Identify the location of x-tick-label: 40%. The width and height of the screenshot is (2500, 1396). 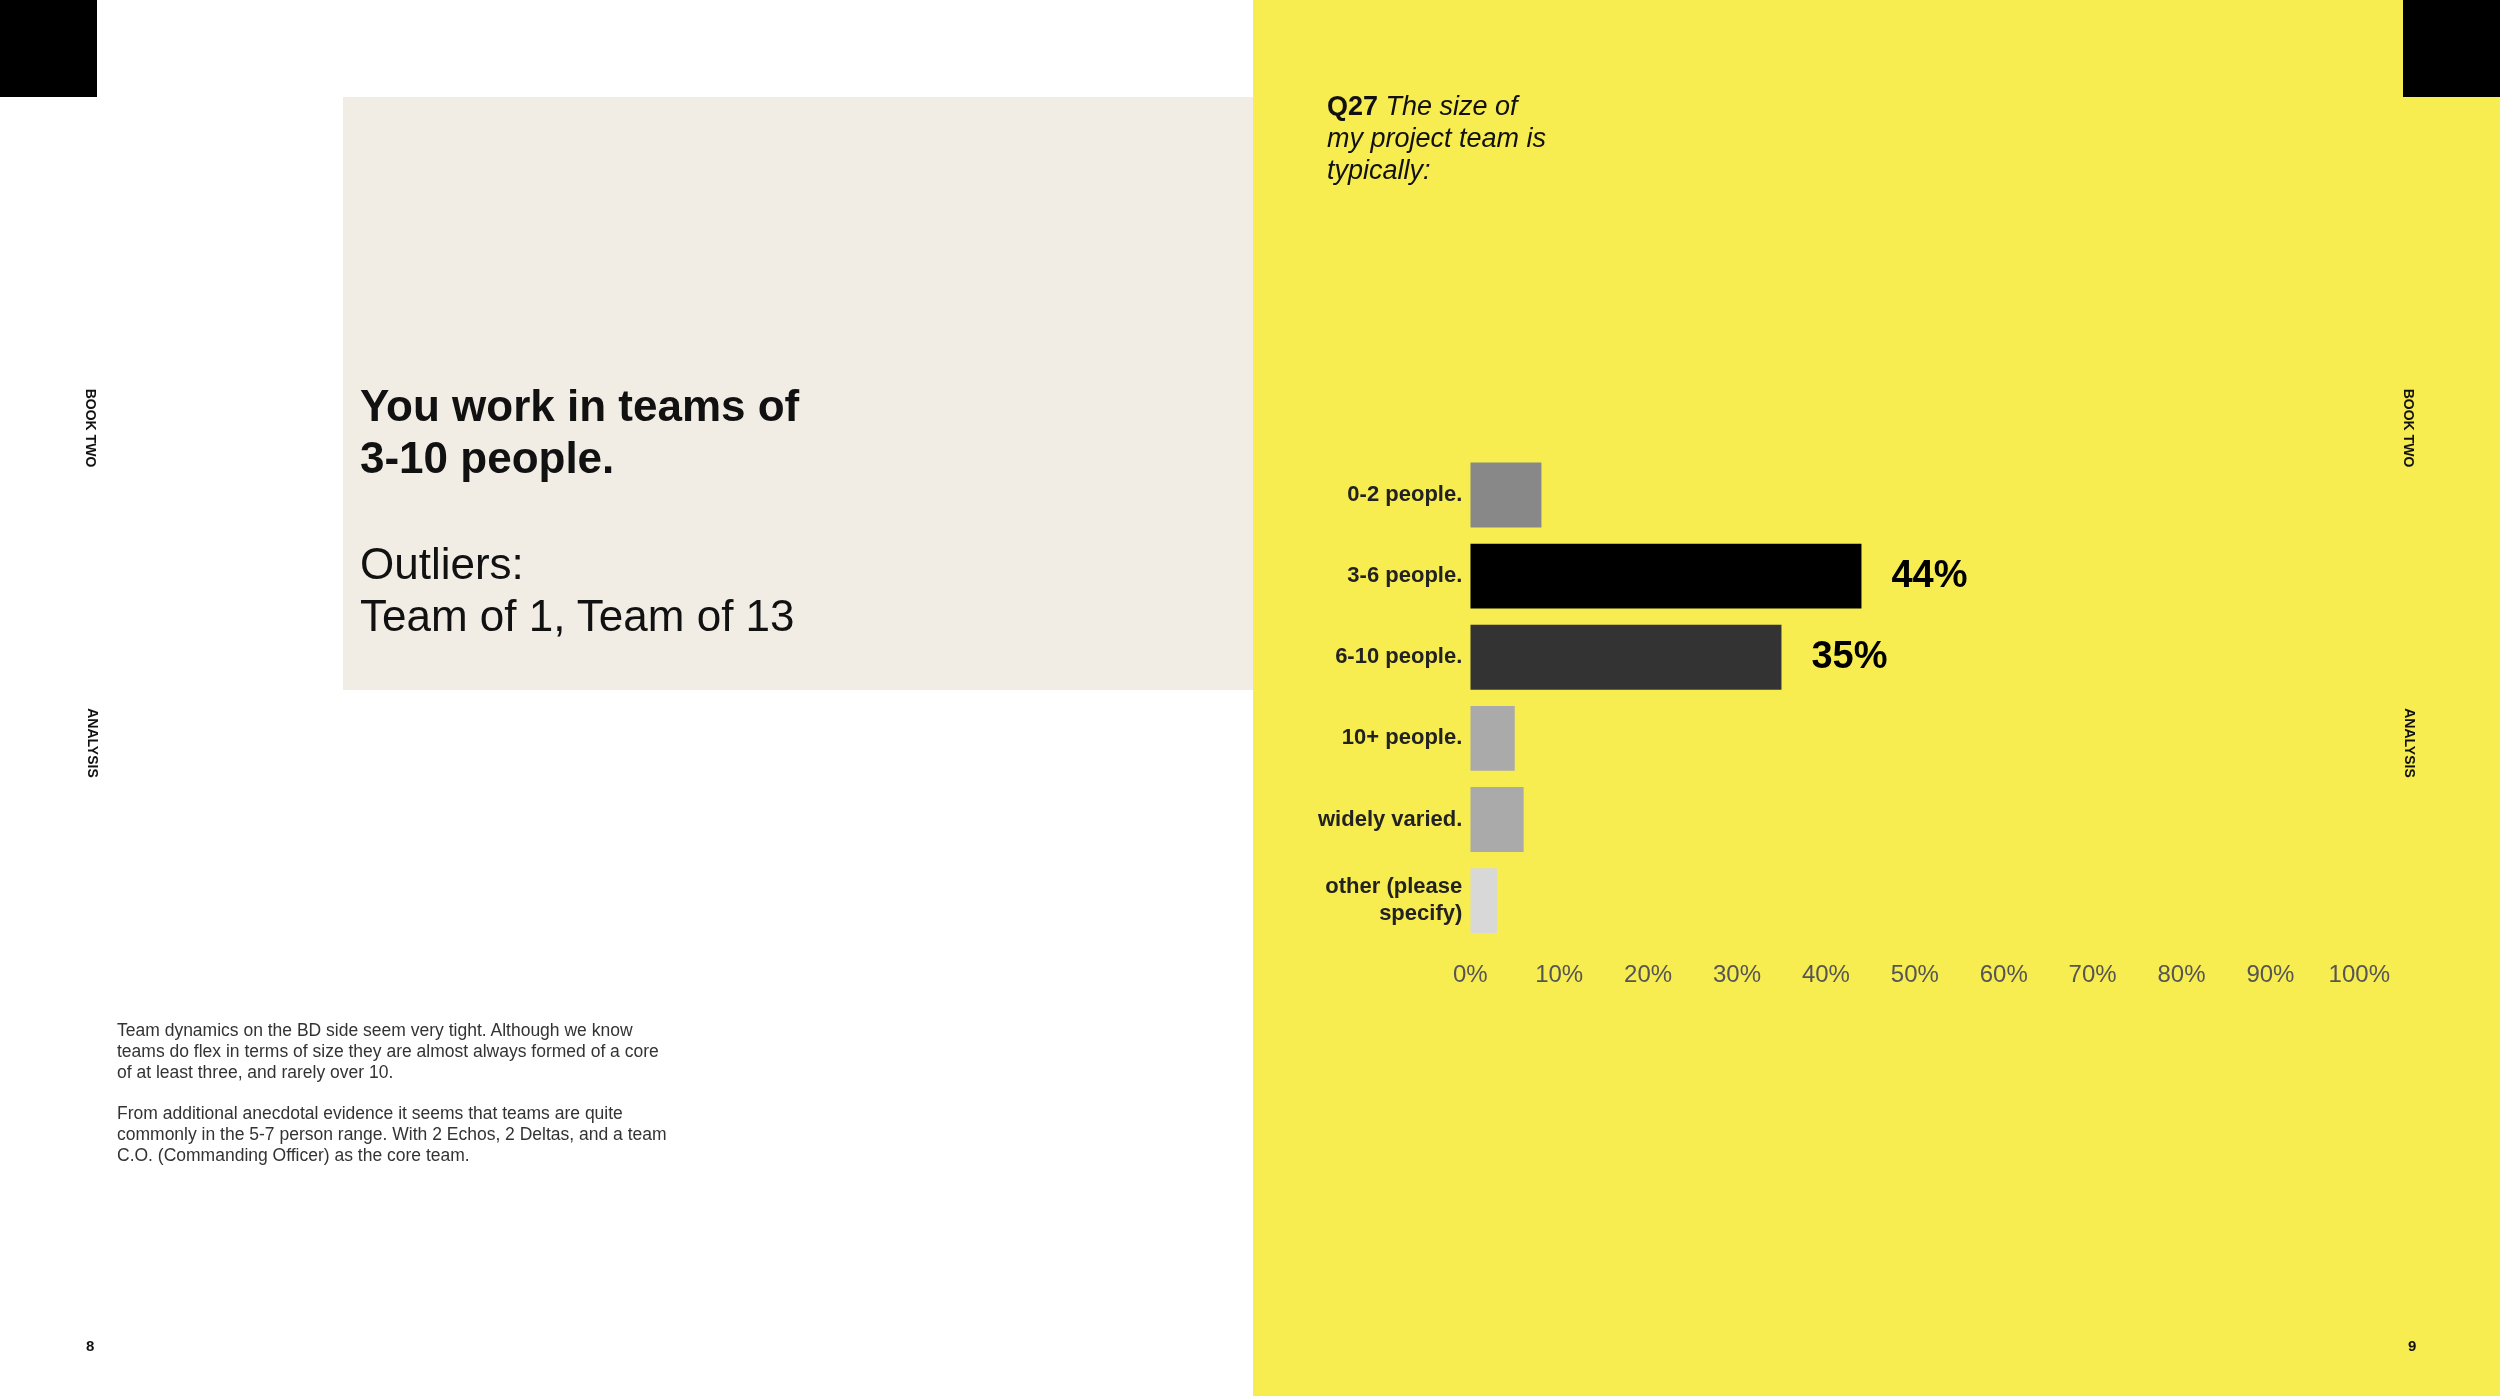
(1825, 974).